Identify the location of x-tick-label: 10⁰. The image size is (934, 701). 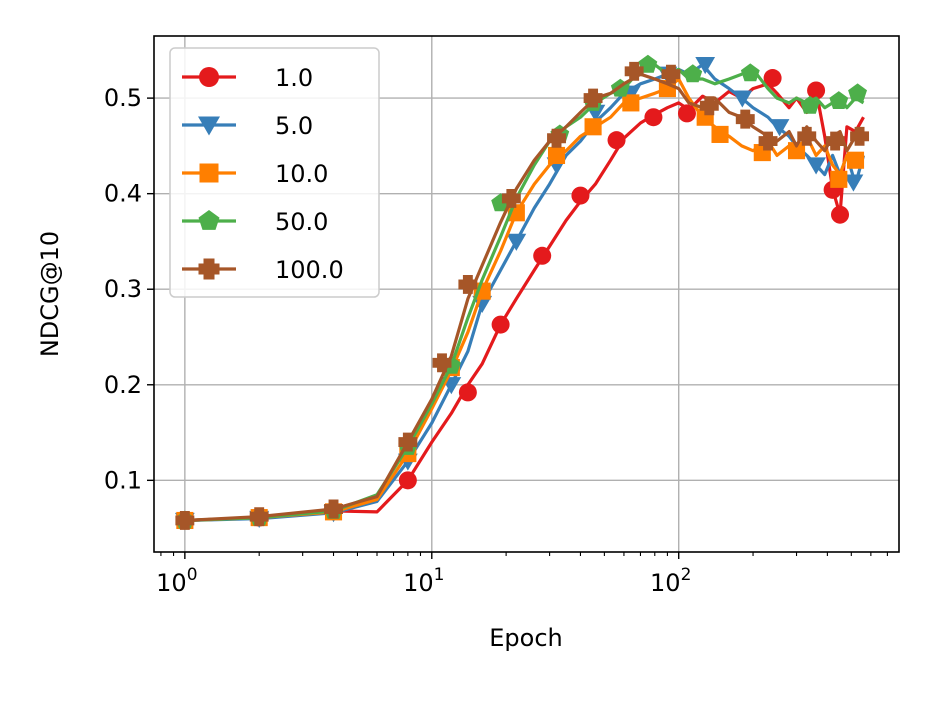
(176, 581).